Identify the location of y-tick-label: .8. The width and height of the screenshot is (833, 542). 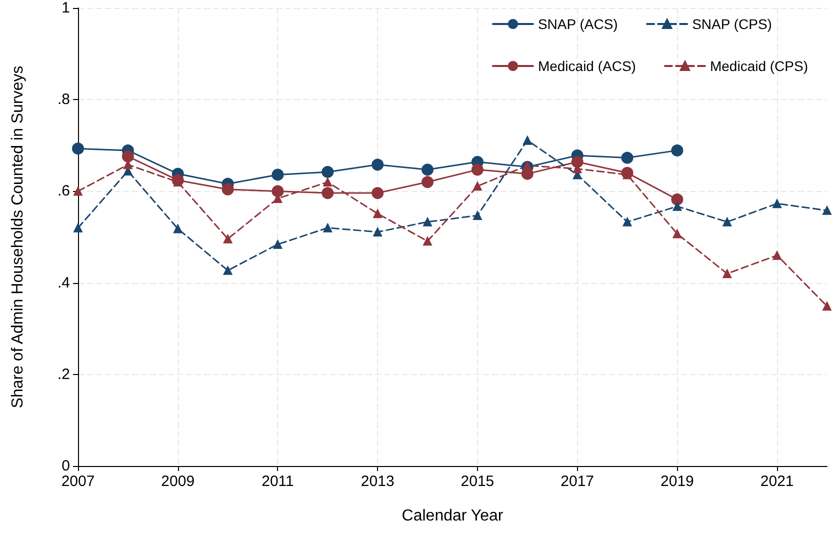
(63, 99).